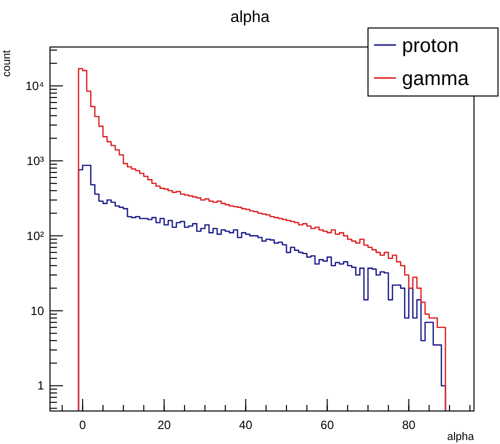 This screenshot has height=444, width=500. I want to click on x-tick-label: 40, so click(246, 425).